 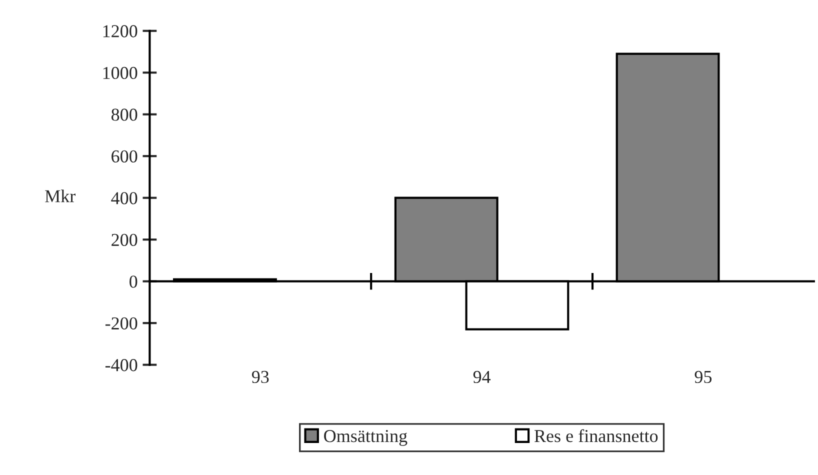 I want to click on legend-label: Omsättning, so click(x=366, y=438).